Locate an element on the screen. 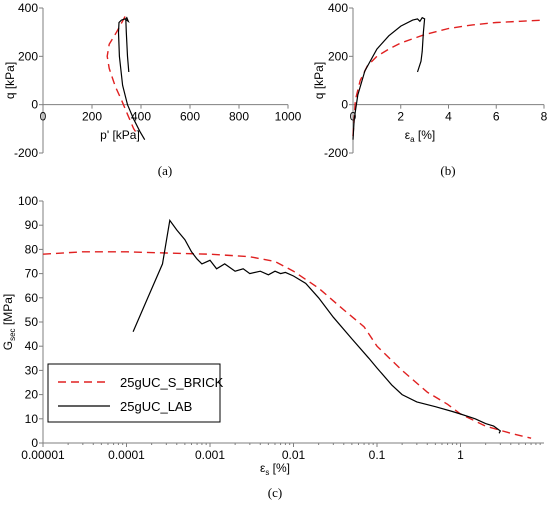 This screenshot has width=550, height=511. x-axis-title: p' [kPa] is located at coordinates (120, 135).